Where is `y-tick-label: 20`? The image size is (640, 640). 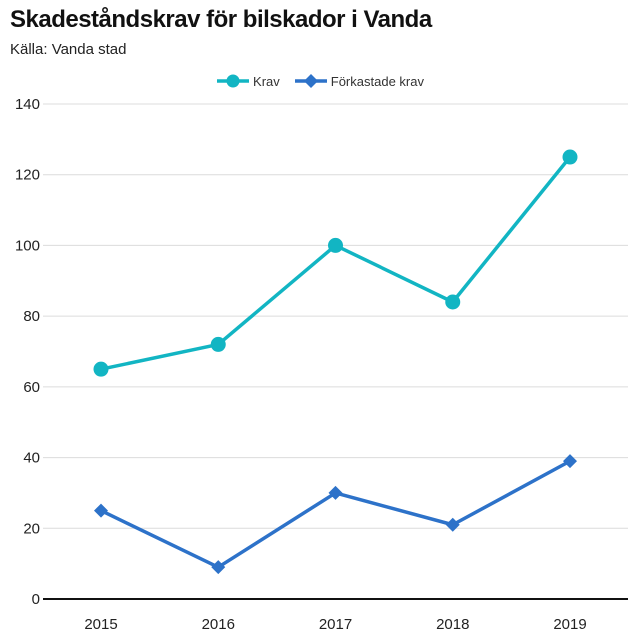
y-tick-label: 20 is located at coordinates (31, 528).